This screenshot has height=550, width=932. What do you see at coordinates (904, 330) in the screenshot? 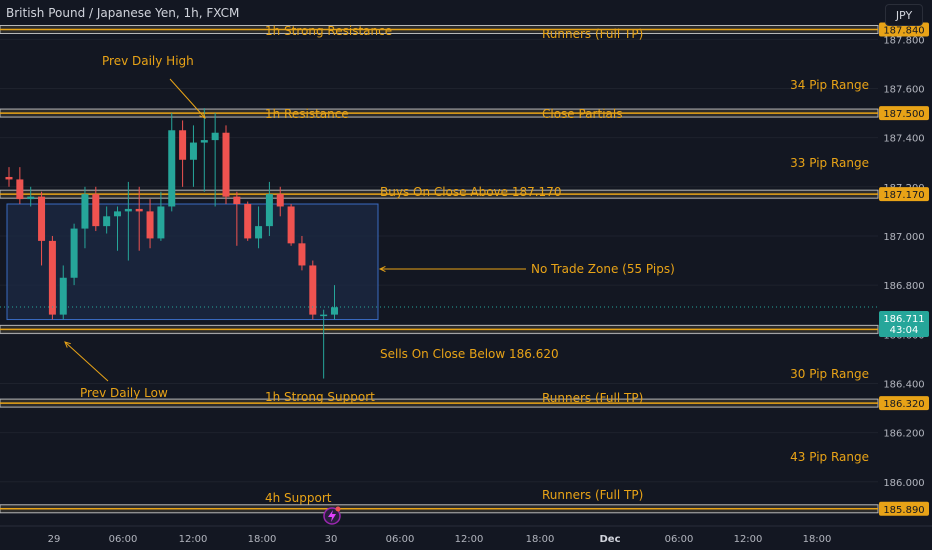
I see `bar-countdown: 43:04` at bounding box center [904, 330].